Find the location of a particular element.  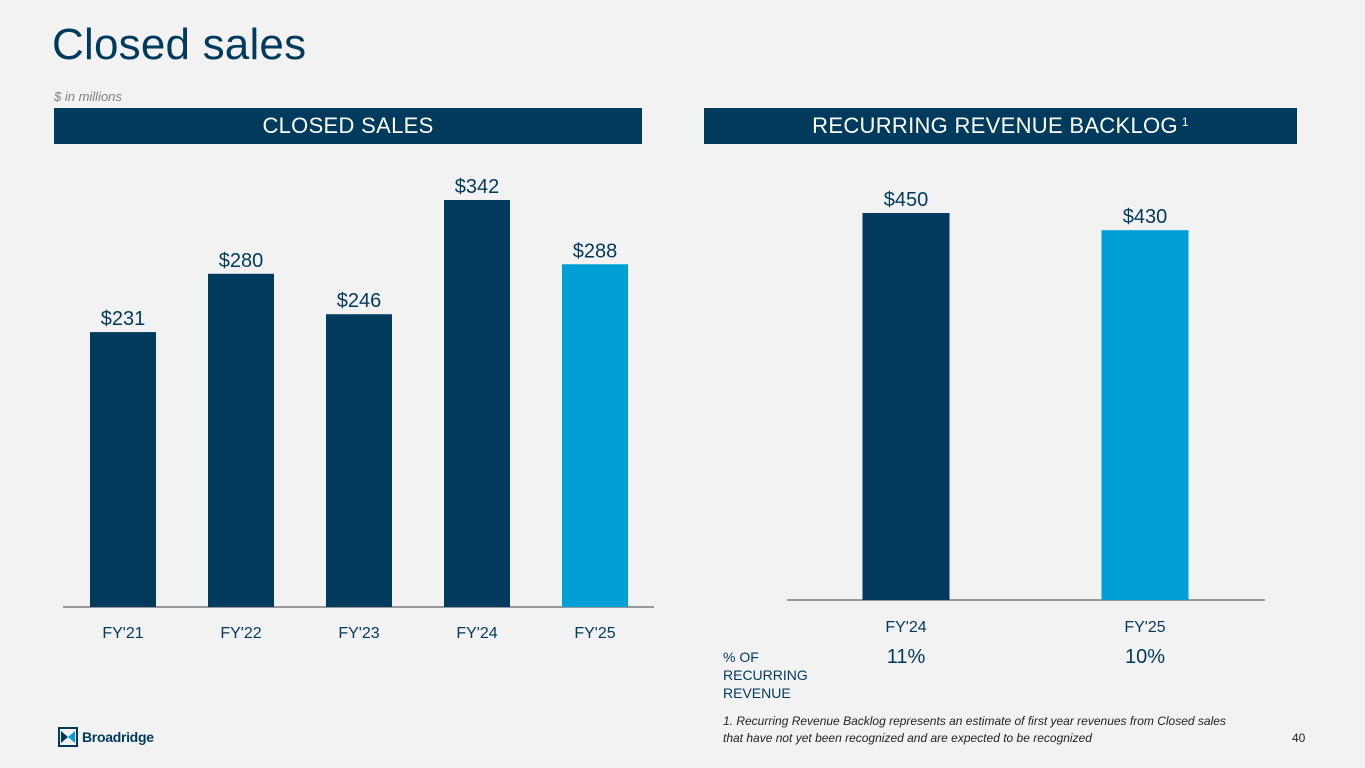

backlog-bar-value-label: $450 is located at coordinates (906, 200).